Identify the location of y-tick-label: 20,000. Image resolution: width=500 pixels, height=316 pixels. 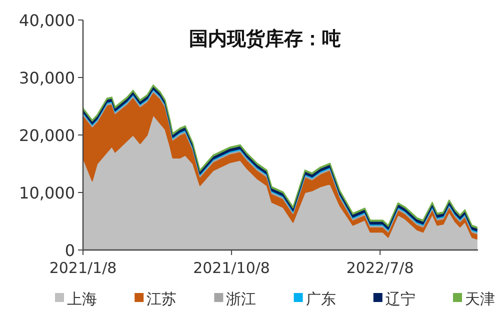
(47, 135).